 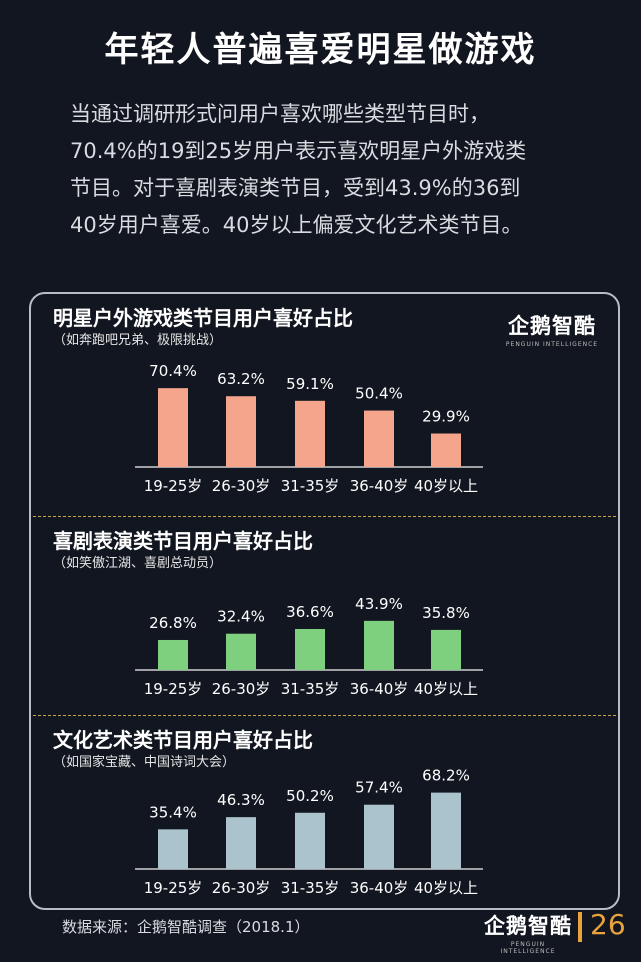 I want to click on data-label: 50.2%, so click(x=310, y=796).